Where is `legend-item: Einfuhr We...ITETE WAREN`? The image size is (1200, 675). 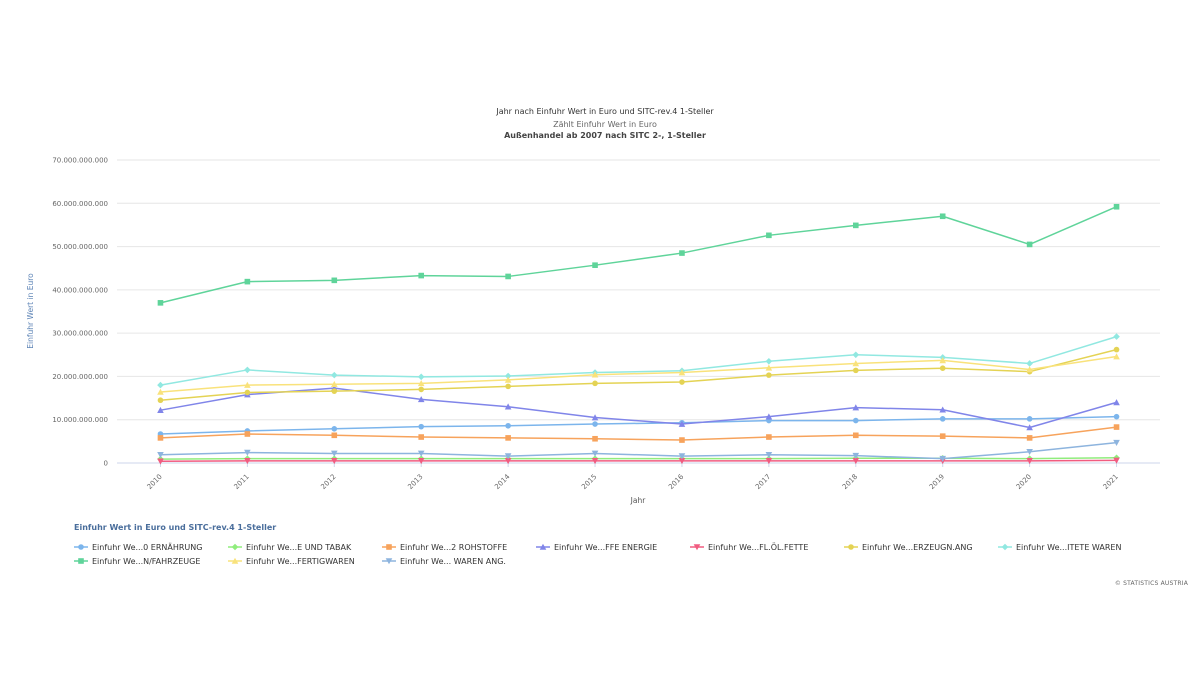
legend-item: Einfuhr We...ITETE WAREN is located at coordinates (1075, 547).